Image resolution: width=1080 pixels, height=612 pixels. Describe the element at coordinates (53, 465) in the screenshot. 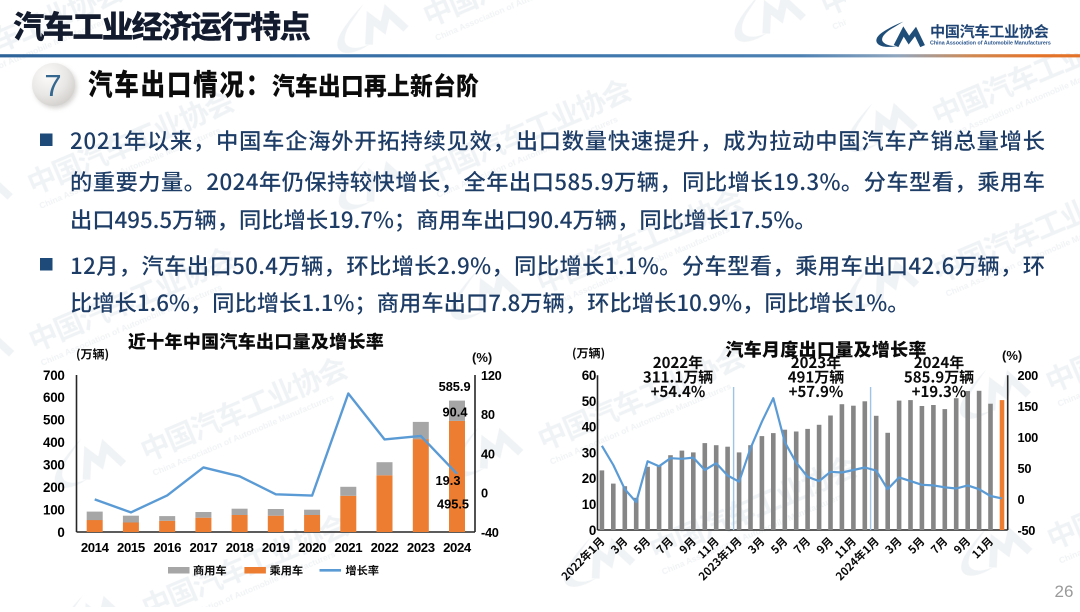

I see `svg-text: 300` at that location.